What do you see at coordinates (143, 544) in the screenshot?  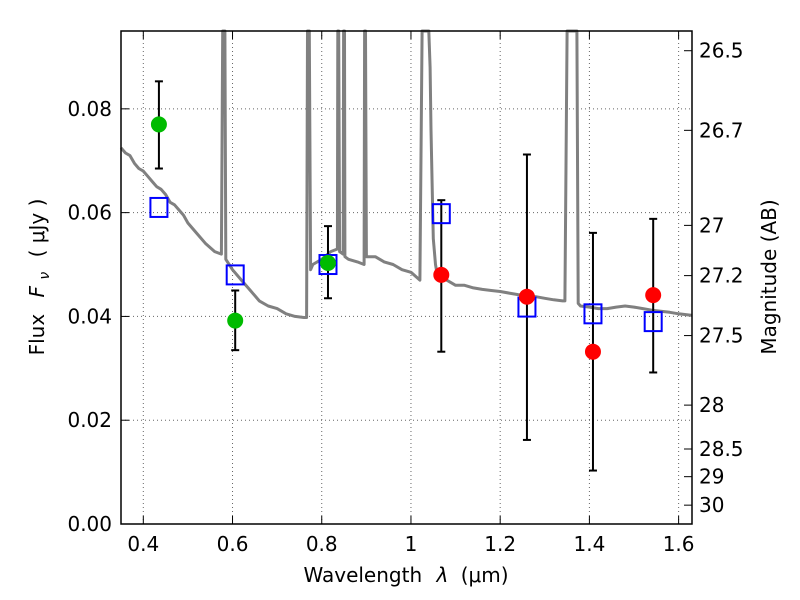 I see `x-tick-label: 0.4` at bounding box center [143, 544].